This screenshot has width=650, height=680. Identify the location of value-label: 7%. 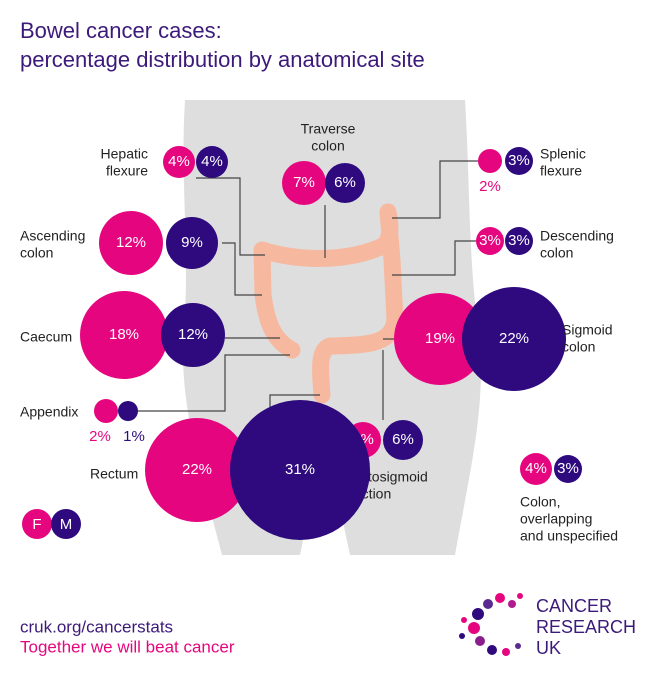
(304, 182).